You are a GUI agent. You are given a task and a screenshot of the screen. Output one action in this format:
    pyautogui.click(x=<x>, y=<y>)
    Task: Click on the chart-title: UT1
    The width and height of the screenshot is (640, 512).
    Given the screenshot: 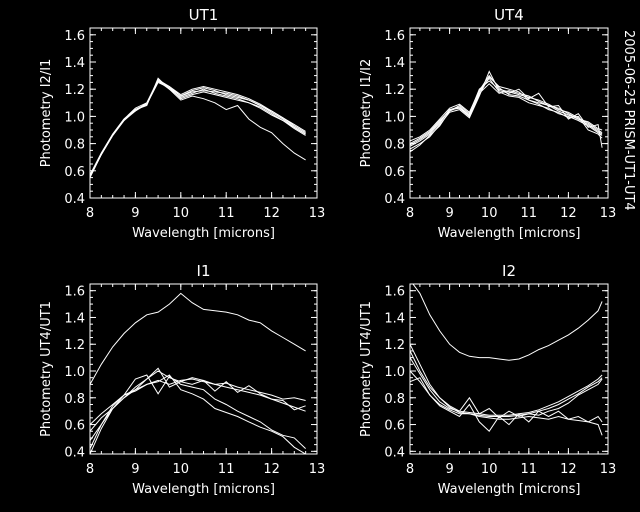 What is the action you would take?
    pyautogui.click(x=204, y=15)
    